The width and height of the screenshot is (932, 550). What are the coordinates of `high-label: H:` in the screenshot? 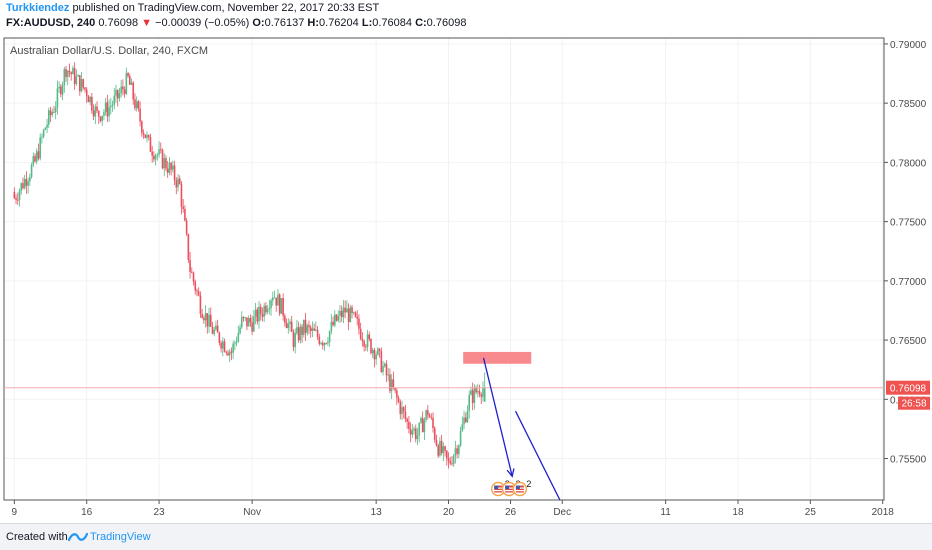 It's located at (313, 23).